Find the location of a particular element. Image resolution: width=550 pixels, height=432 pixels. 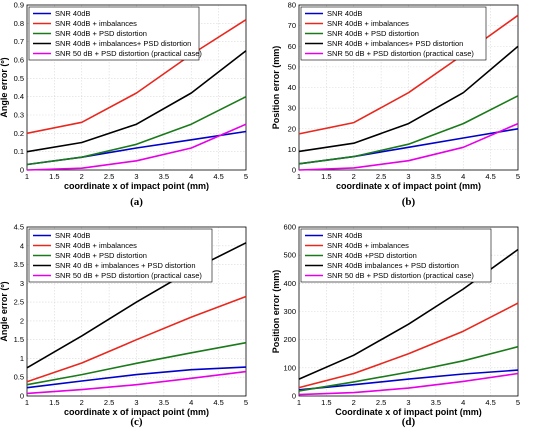

y-tick-label: 3 is located at coordinates (22, 283).